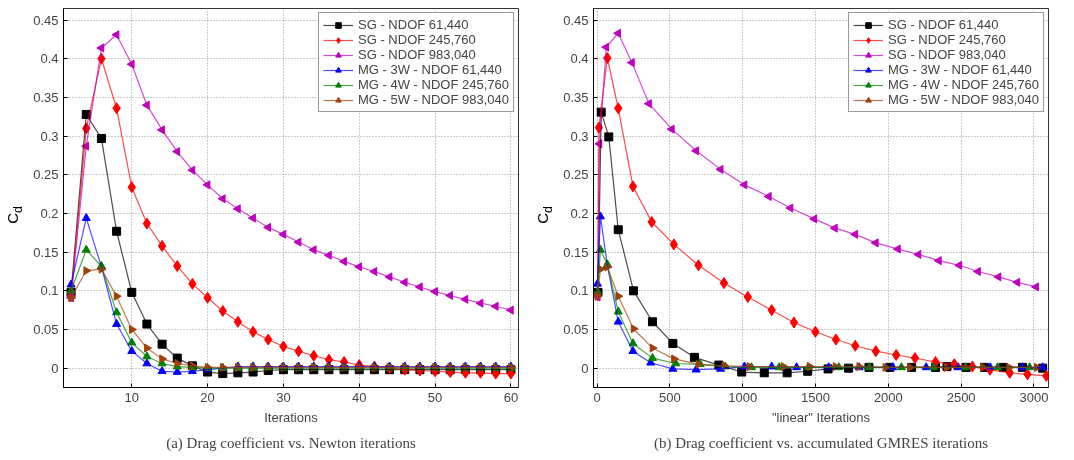 This screenshot has width=1074, height=460. What do you see at coordinates (131, 397) in the screenshot?
I see `x-tick-label: 10` at bounding box center [131, 397].